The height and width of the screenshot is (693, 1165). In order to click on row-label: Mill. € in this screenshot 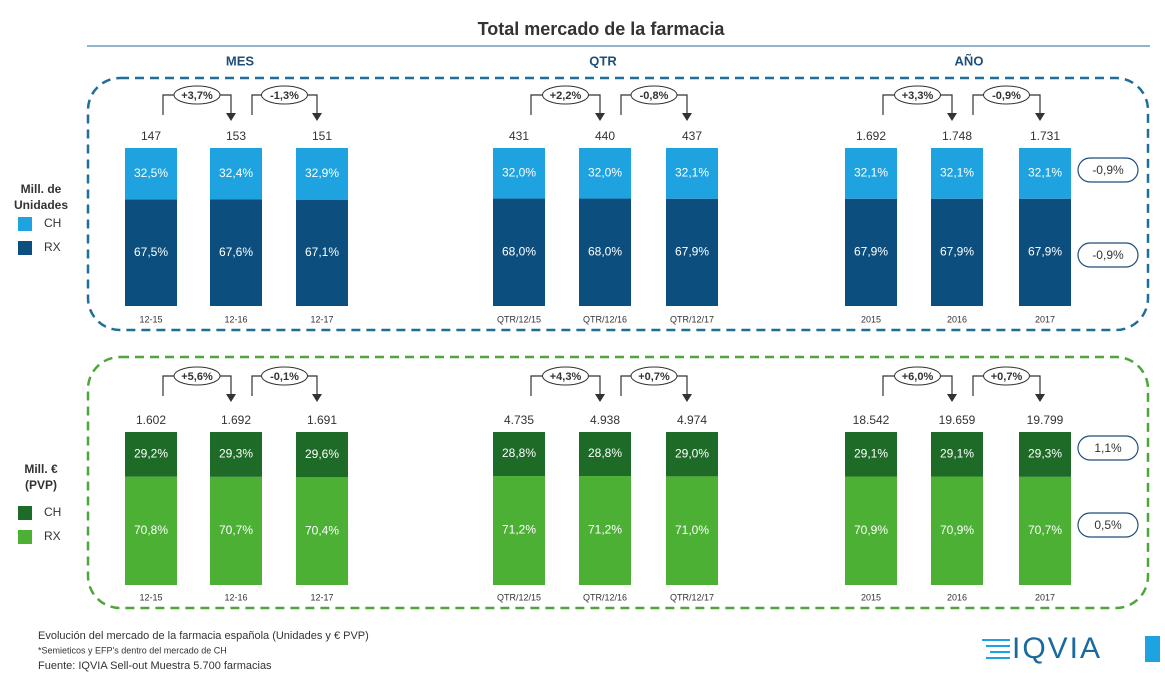, I will do `click(41, 469)`.